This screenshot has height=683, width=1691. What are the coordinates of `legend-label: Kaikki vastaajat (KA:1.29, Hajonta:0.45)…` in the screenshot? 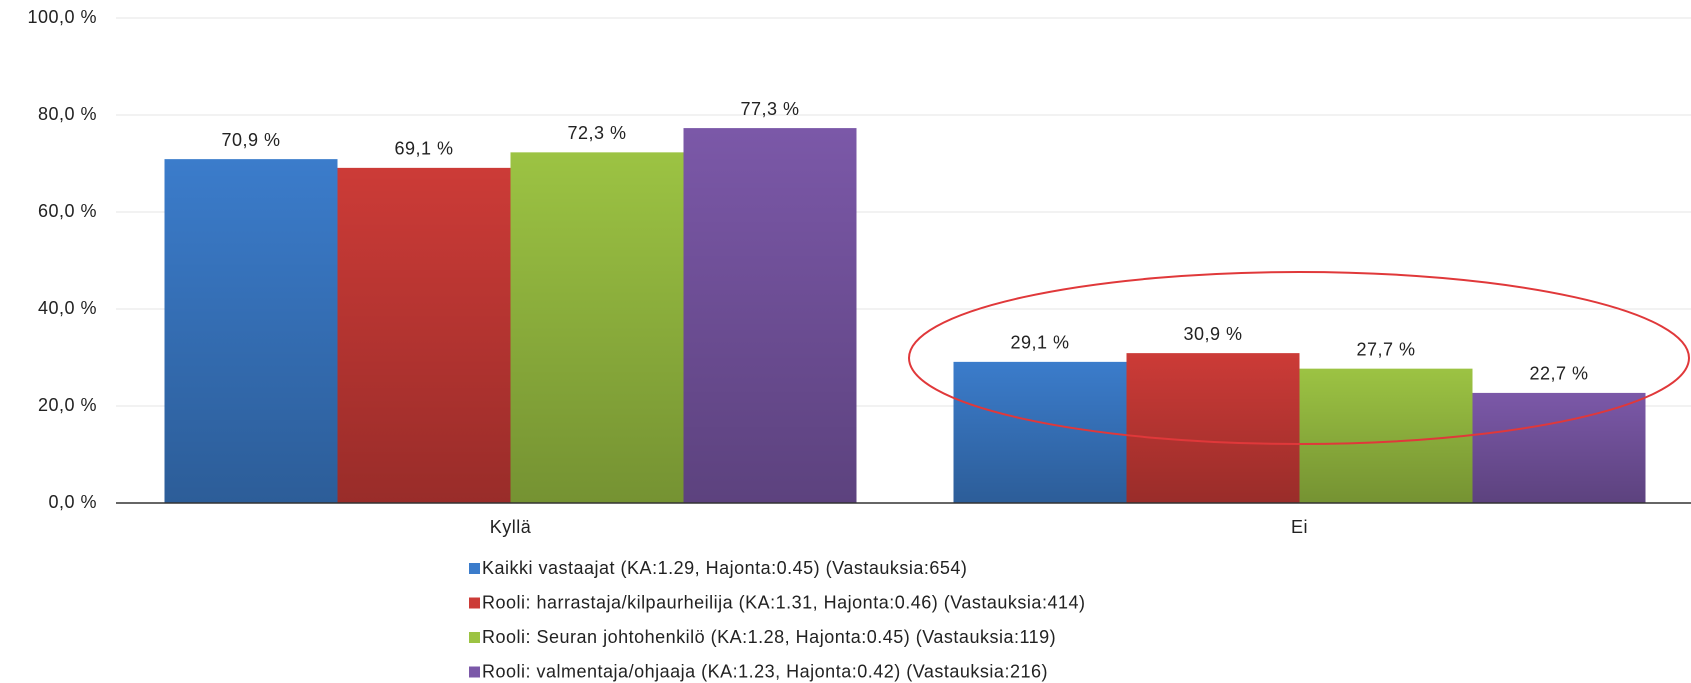 It's located at (724, 568).